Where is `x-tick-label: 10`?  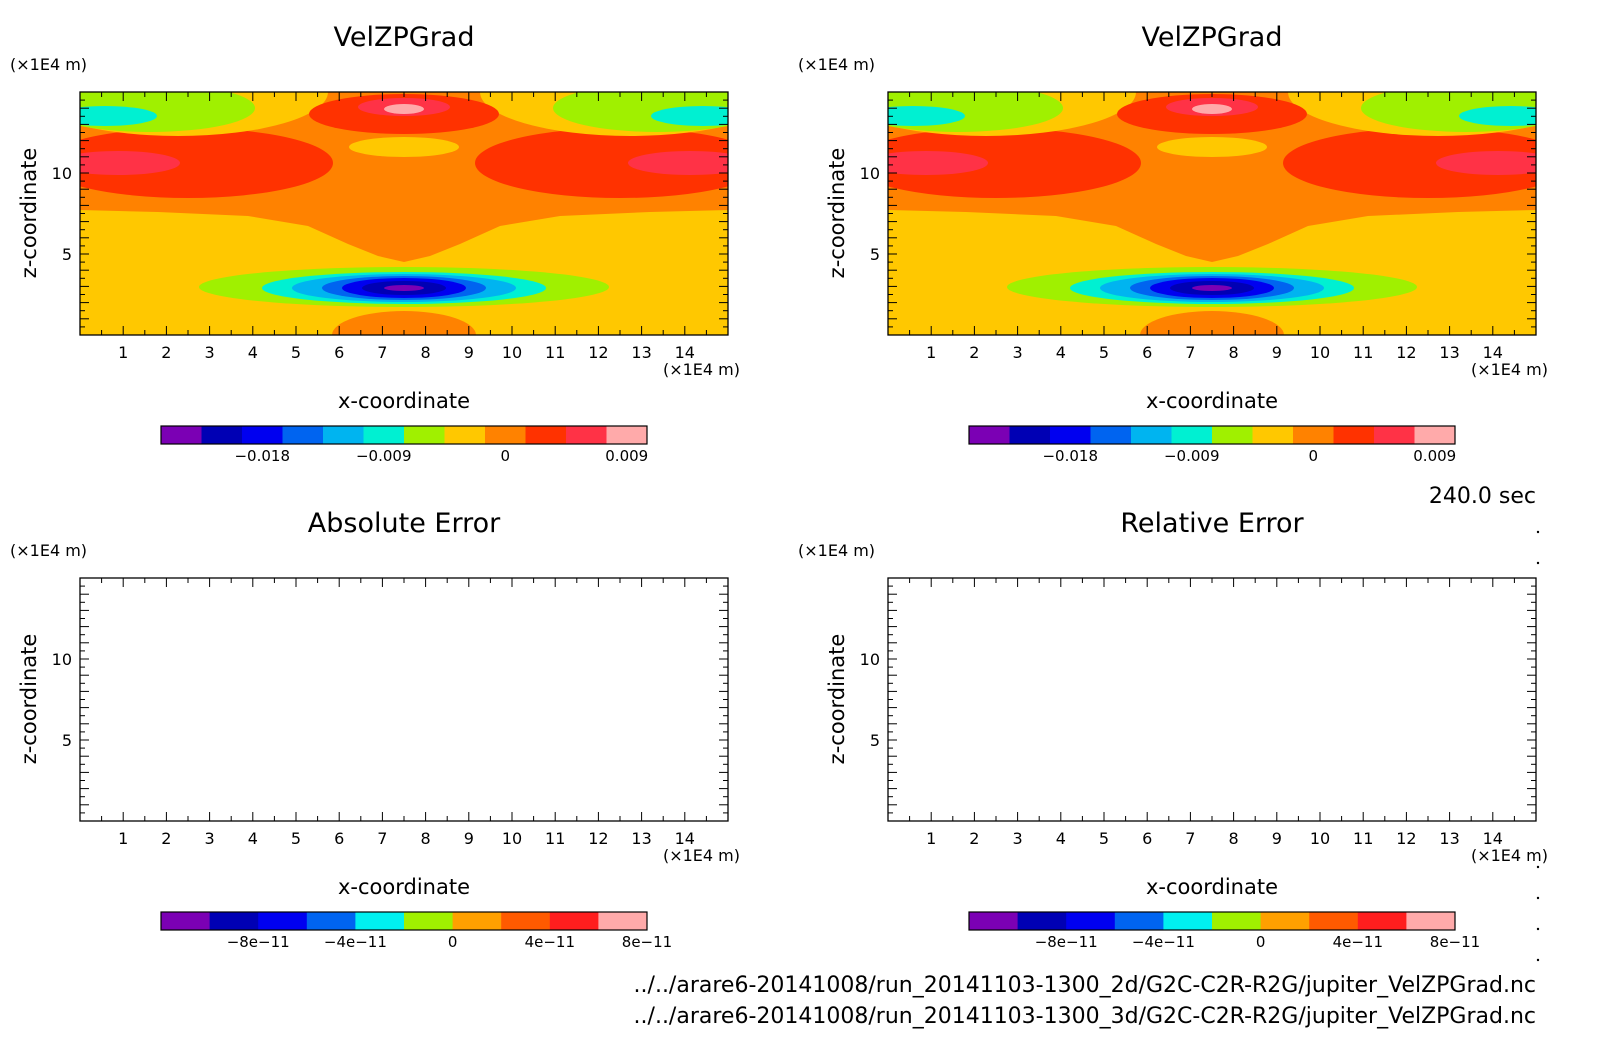
x-tick-label: 10 is located at coordinates (1320, 352).